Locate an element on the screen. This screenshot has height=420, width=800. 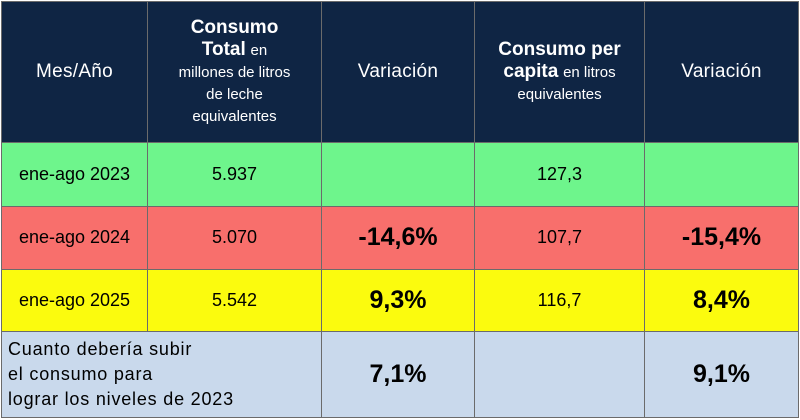
header-variation-per-capita: Variación is located at coordinates (721, 72).